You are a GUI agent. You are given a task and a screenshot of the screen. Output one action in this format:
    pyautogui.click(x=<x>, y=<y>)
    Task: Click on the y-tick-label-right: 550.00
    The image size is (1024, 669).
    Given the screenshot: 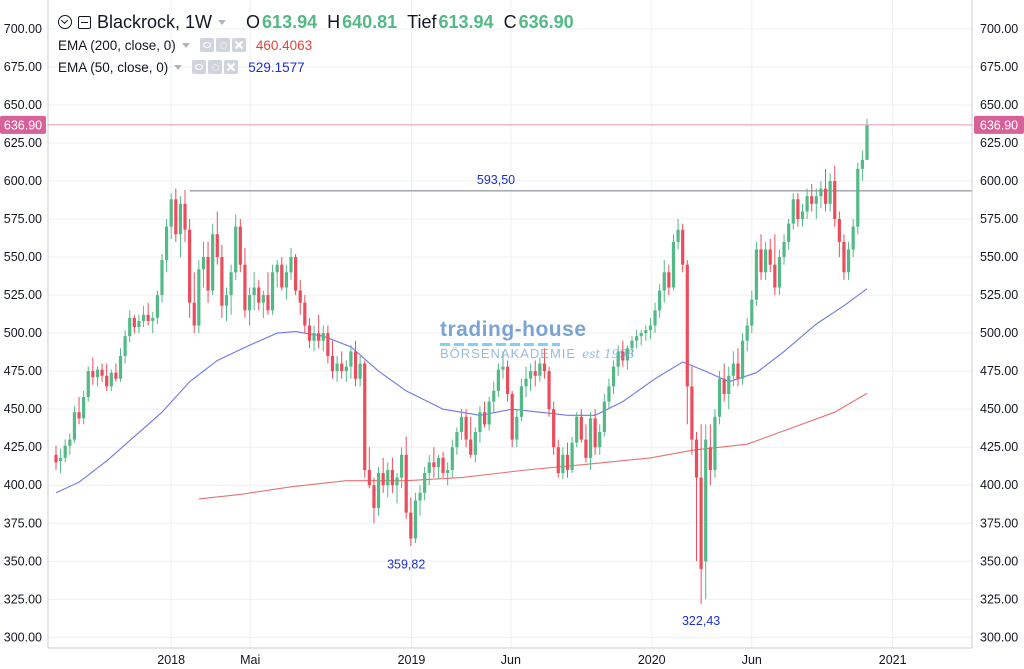 What is the action you would take?
    pyautogui.click(x=999, y=257)
    